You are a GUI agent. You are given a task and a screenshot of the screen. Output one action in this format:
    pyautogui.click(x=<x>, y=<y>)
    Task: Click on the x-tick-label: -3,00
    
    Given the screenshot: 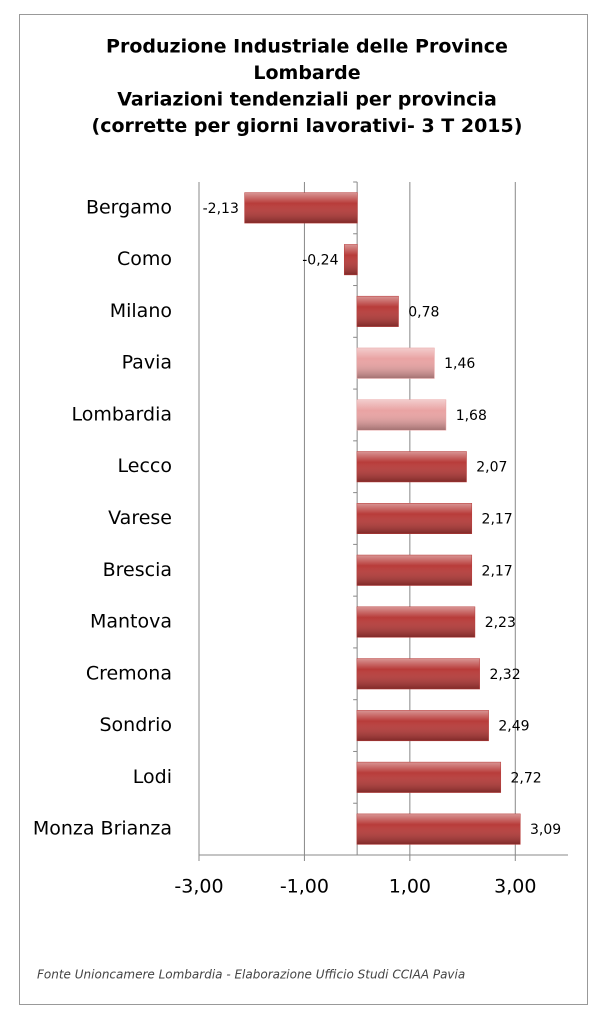 What is the action you would take?
    pyautogui.click(x=198, y=887)
    